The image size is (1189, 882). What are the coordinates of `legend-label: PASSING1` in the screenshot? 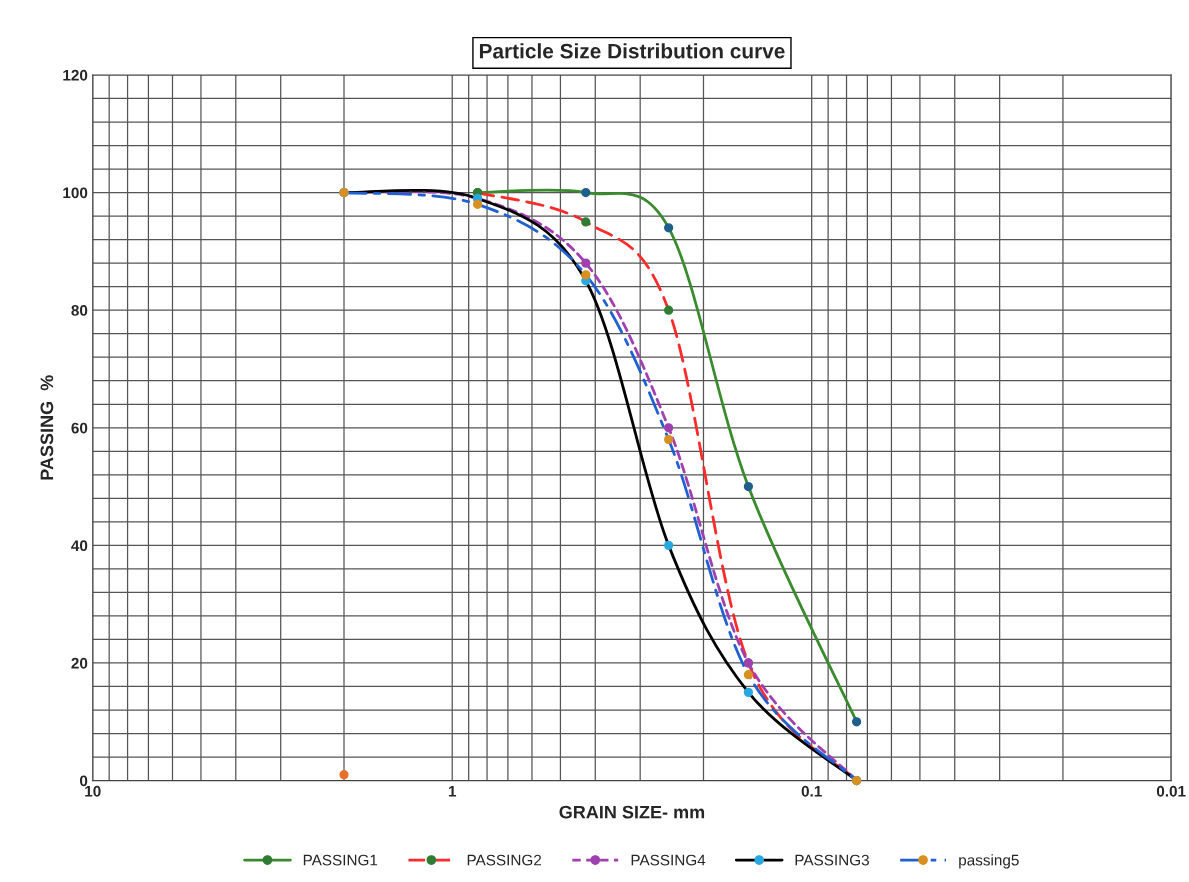 It's located at (340, 860).